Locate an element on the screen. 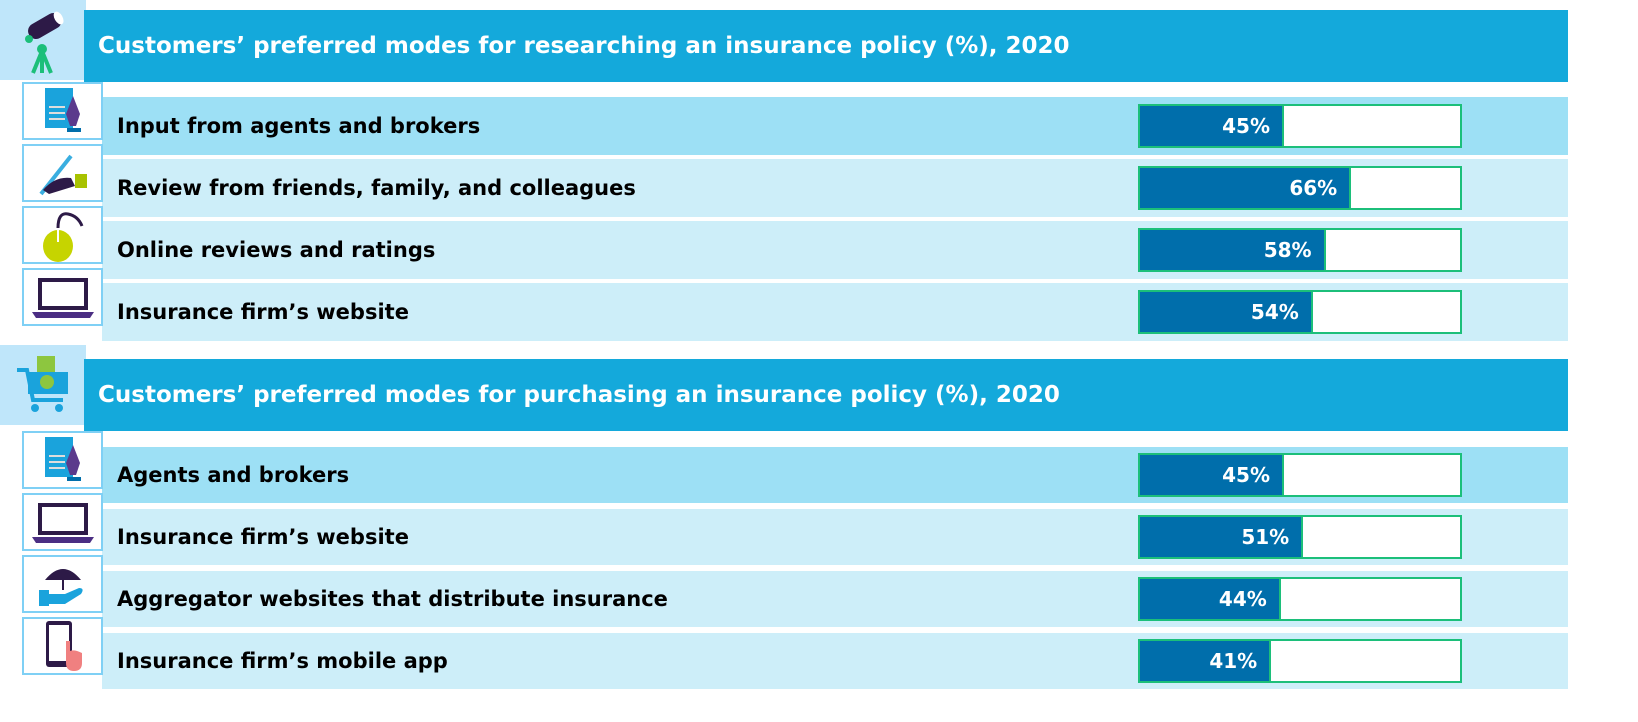 The image size is (1638, 722). bar: 41% is located at coordinates (1206, 661).